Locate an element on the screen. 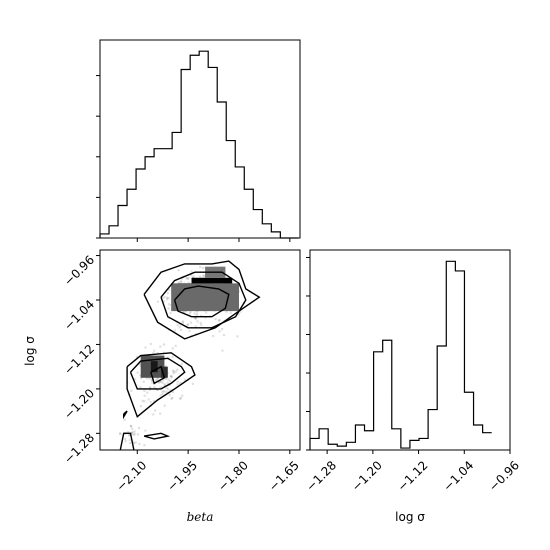 This screenshot has height=550, width=550. x-tick-label: −0.96 is located at coordinates (504, 476).